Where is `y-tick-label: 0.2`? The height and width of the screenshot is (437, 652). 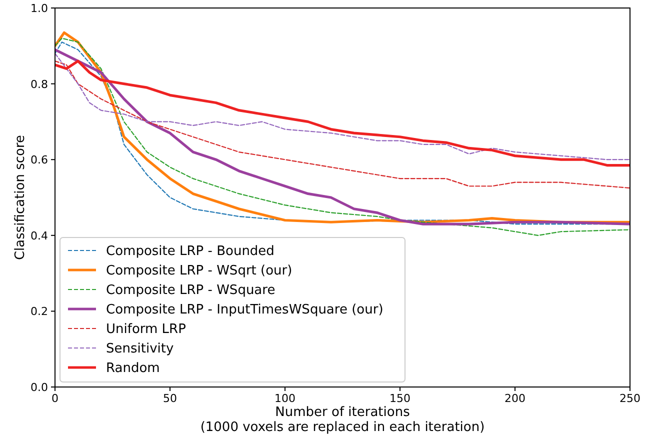
y-tick-label: 0.2 is located at coordinates (39, 311).